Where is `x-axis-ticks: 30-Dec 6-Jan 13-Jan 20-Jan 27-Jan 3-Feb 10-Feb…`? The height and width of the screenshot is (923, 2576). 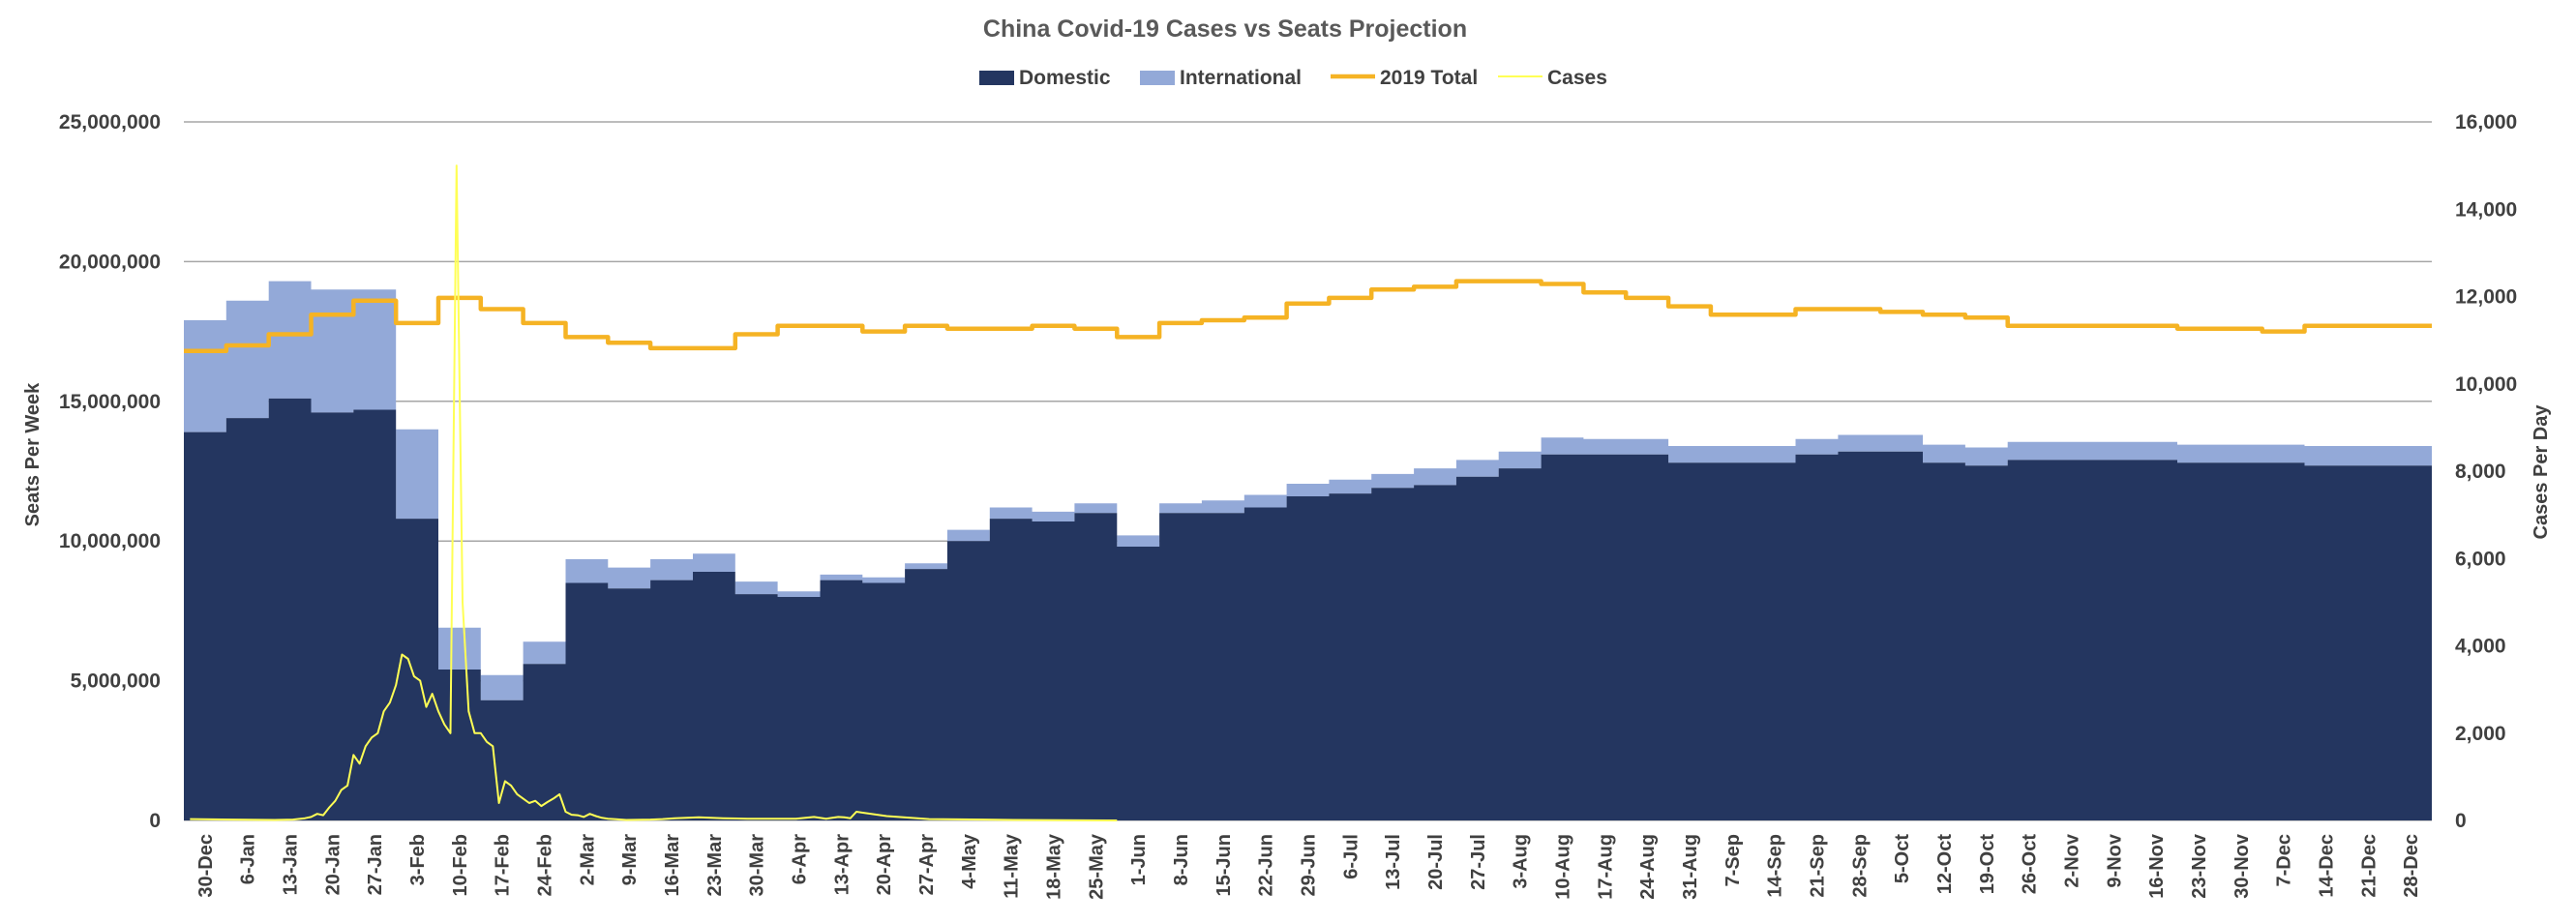 x-axis-ticks: 30-Dec 6-Jan 13-Jan 20-Jan 27-Jan 3-Feb 10-Feb… is located at coordinates (1308, 867).